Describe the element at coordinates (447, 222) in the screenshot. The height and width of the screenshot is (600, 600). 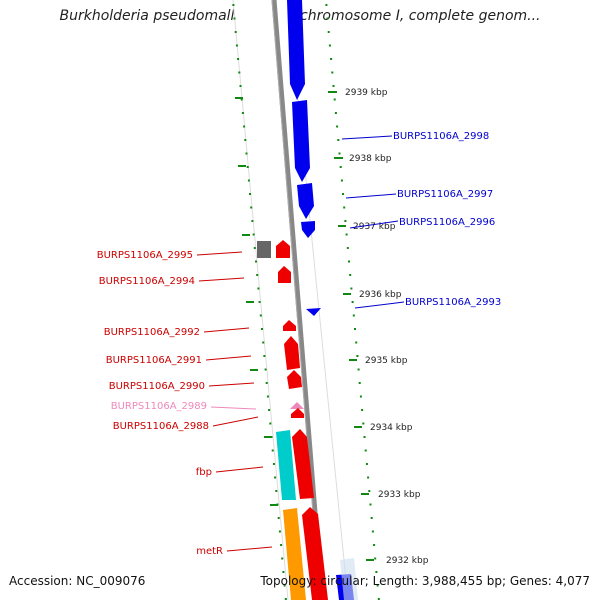
I see `label-burps1106a-2996: BURPS1106A_2996` at that location.